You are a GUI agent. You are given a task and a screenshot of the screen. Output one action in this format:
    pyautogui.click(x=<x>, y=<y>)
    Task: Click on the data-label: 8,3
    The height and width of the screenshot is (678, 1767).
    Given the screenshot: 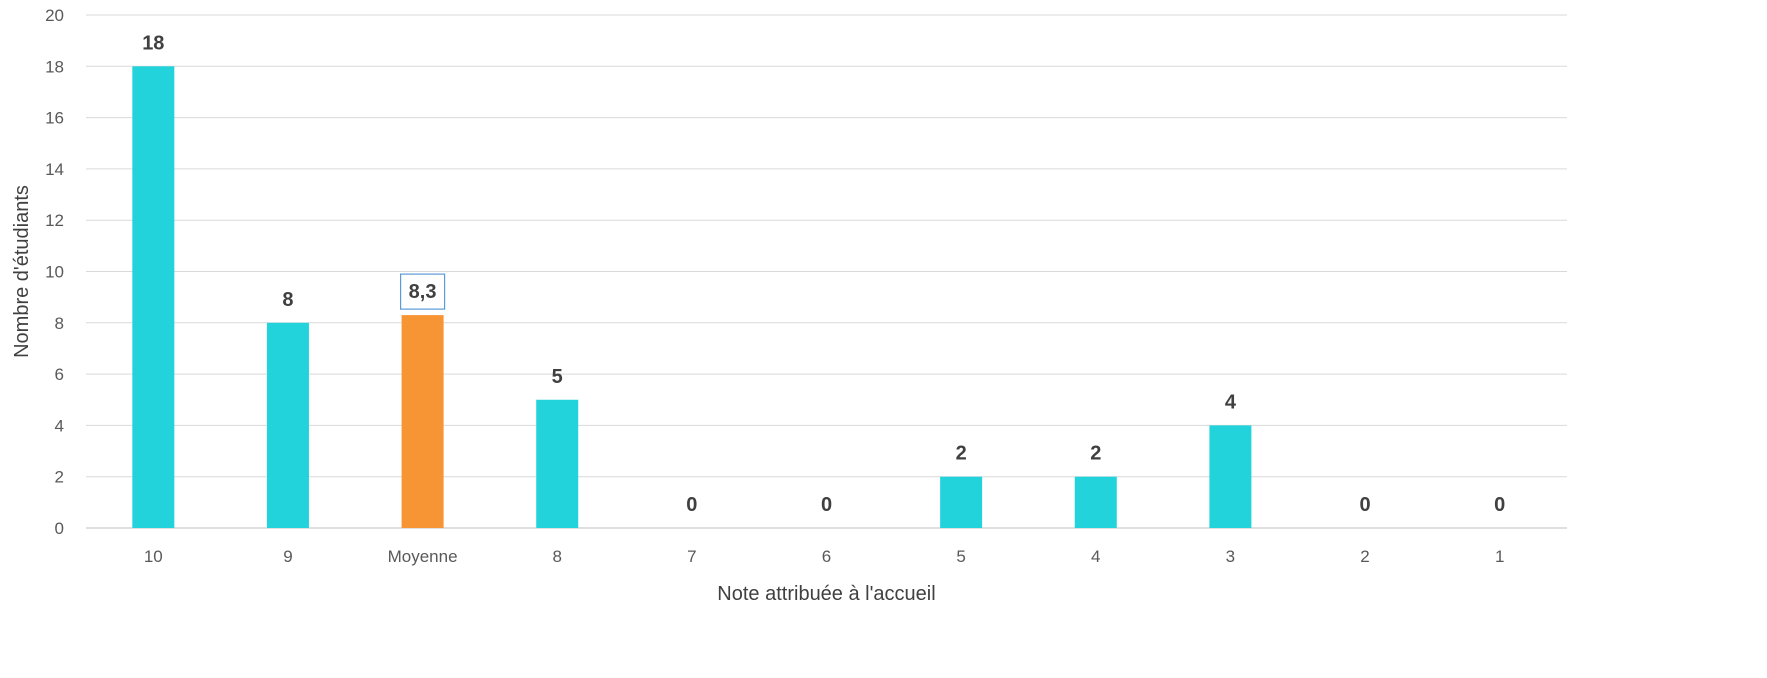 What is the action you would take?
    pyautogui.click(x=423, y=292)
    